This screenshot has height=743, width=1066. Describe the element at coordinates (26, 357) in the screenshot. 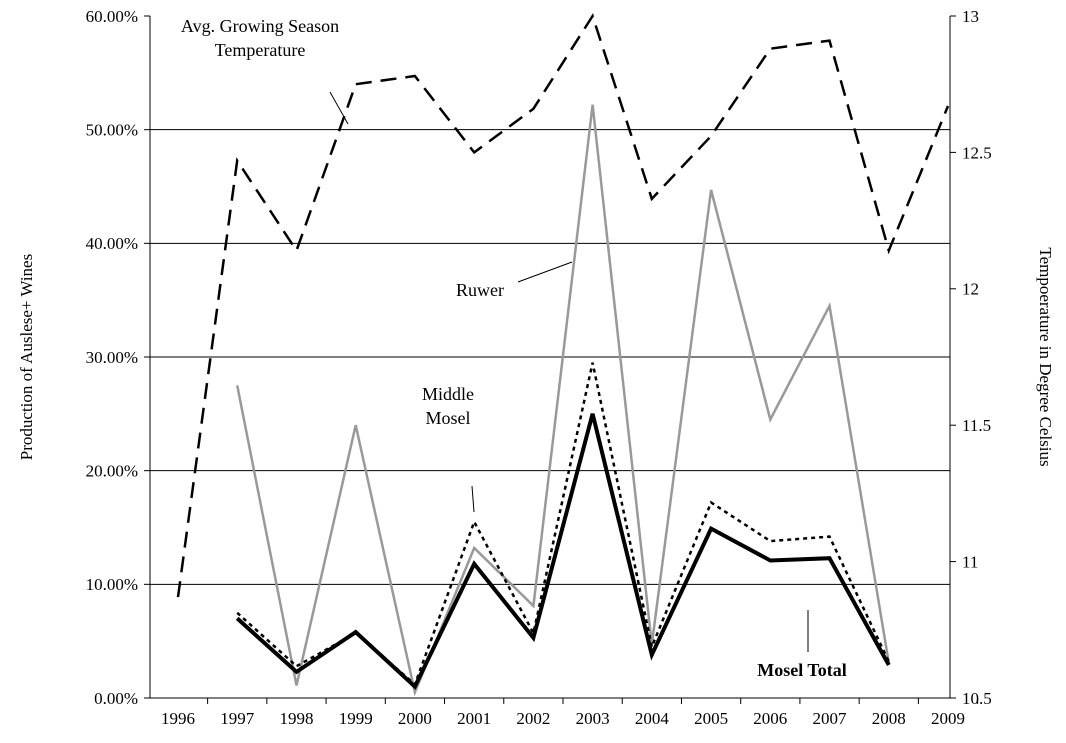

I see `y-axis-title: Production of Auslese+ Wines` at that location.